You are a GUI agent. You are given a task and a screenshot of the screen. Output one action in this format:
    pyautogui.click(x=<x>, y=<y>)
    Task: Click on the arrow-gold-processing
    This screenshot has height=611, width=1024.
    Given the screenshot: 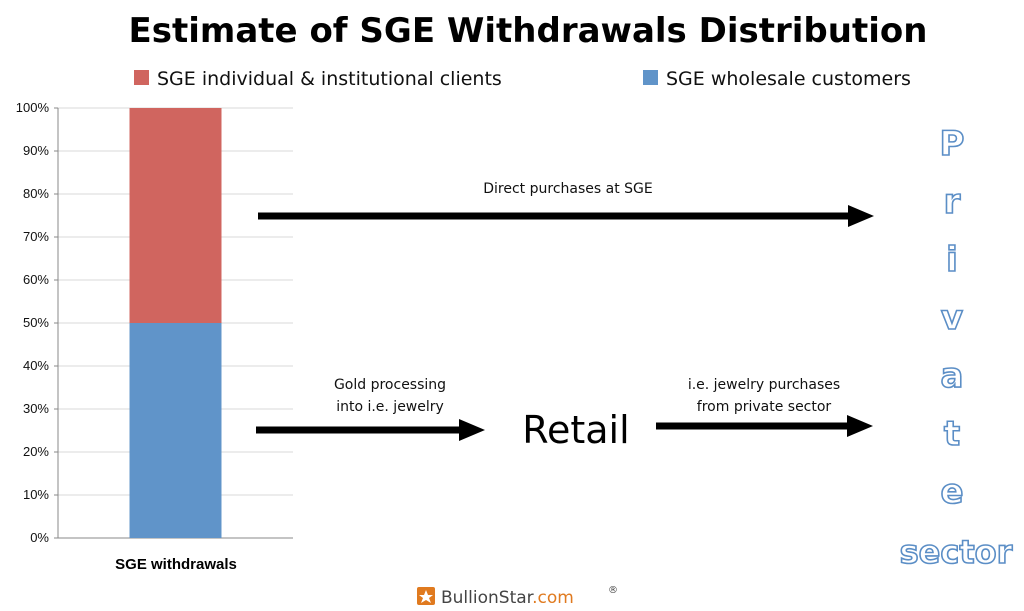 What is the action you would take?
    pyautogui.click(x=370, y=430)
    